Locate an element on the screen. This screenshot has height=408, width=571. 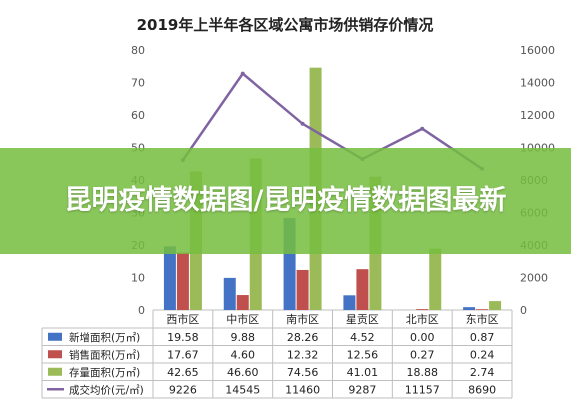
table-cell: 46.60 is located at coordinates (243, 372).